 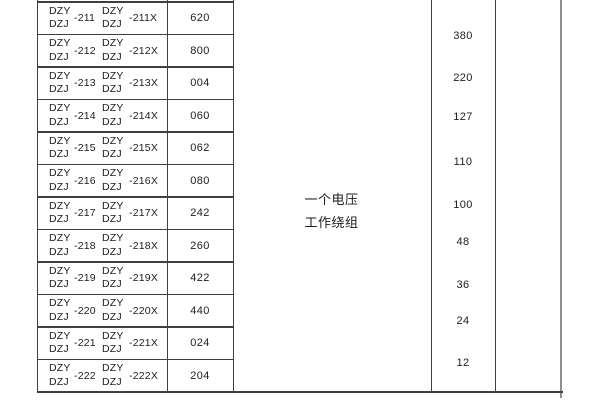 I want to click on model-group-standard: DZY DZJ -218, so click(x=79, y=246).